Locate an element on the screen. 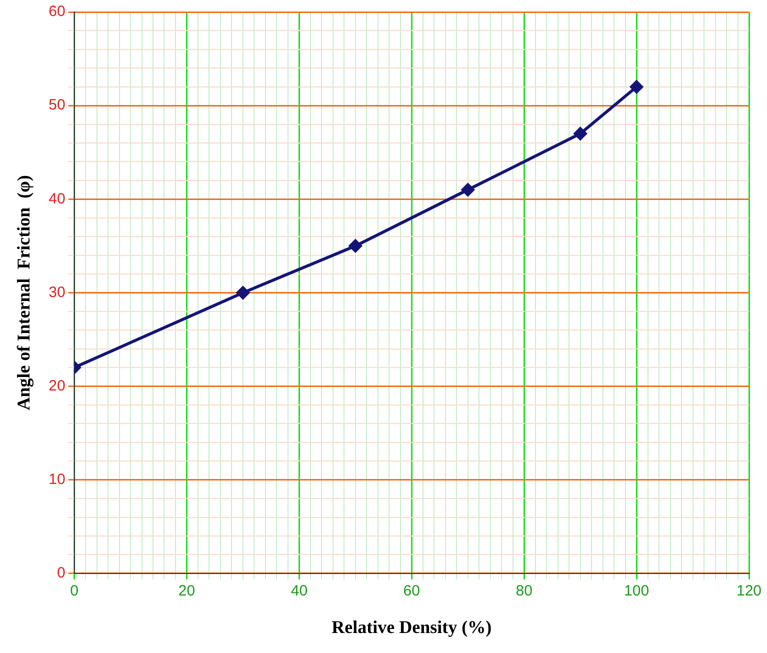  x-tick-label: 80 is located at coordinates (524, 591).